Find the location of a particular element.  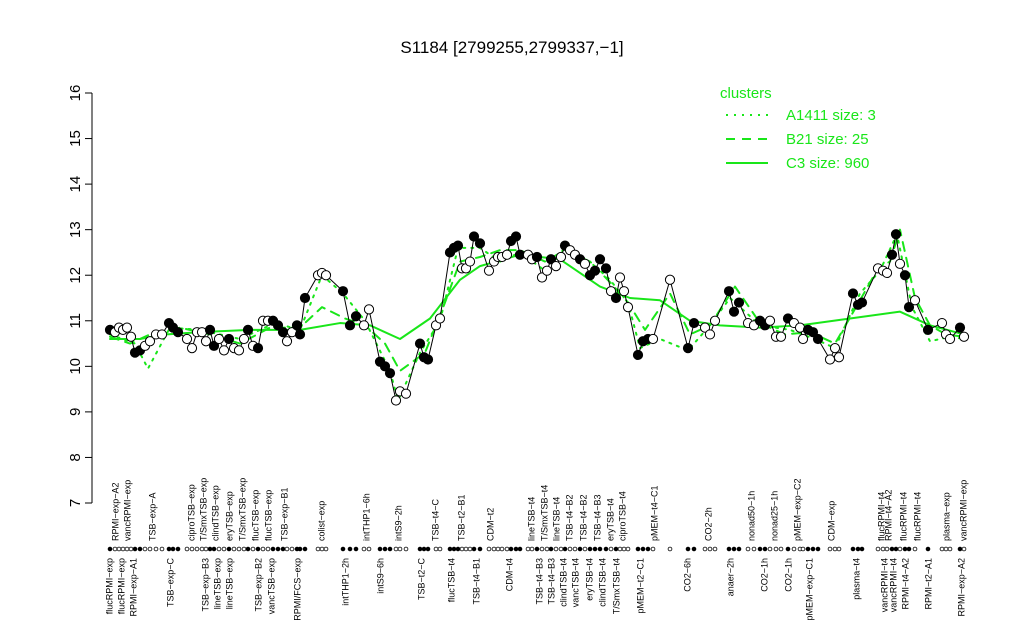

x-tick-label-bottom: TSB−t4−B1 is located at coordinates (476, 581).